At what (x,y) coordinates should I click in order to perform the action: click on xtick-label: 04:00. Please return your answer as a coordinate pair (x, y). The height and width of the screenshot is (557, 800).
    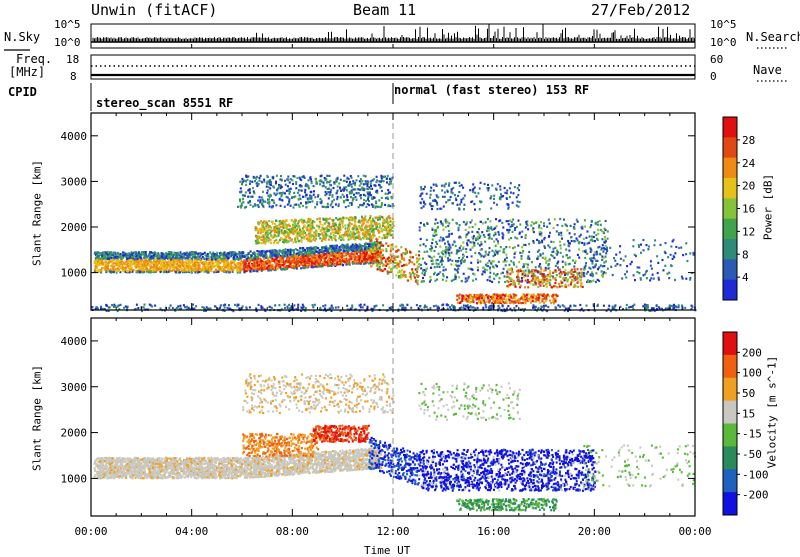
    Looking at the image, I should click on (191, 531).